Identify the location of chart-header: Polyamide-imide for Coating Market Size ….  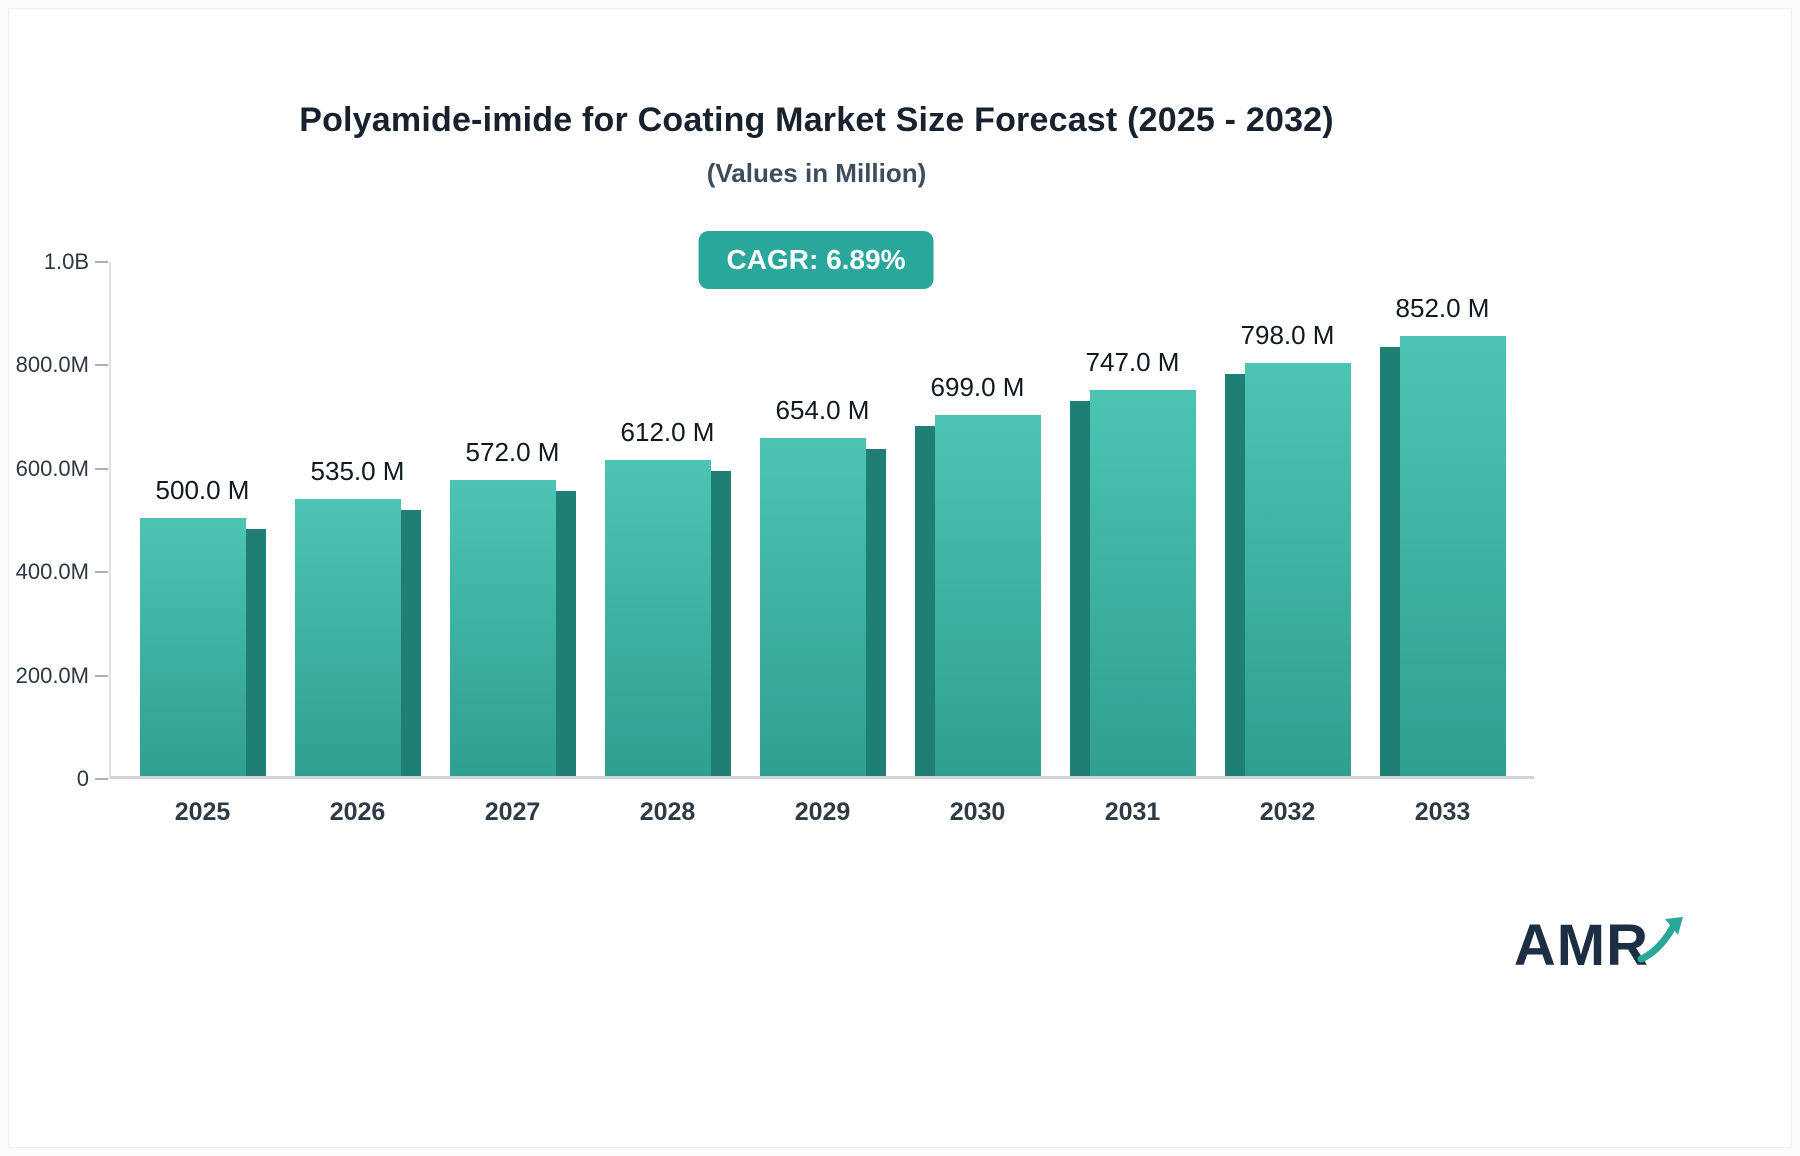
(816, 99).